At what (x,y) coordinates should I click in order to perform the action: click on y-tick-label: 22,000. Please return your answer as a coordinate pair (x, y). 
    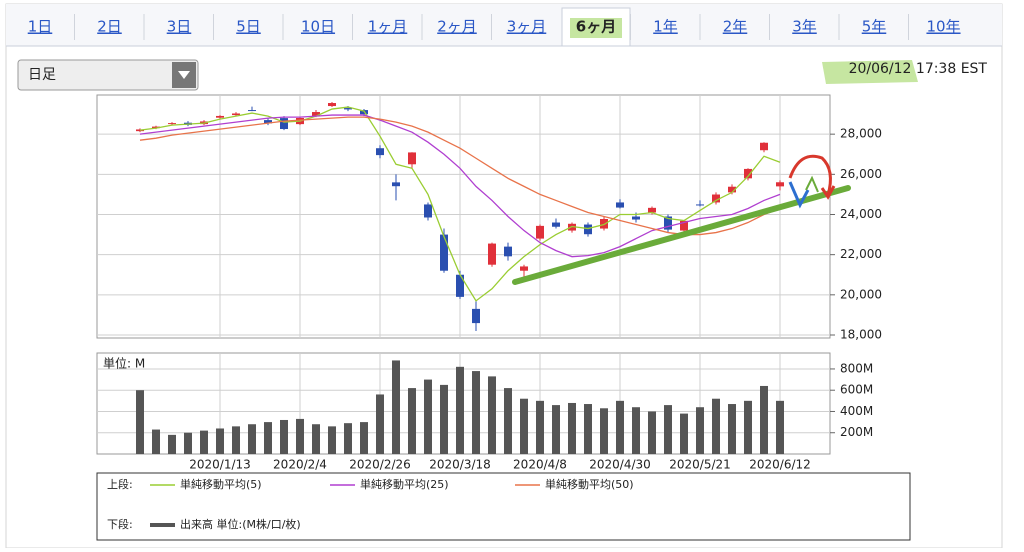
    Looking at the image, I should click on (861, 254).